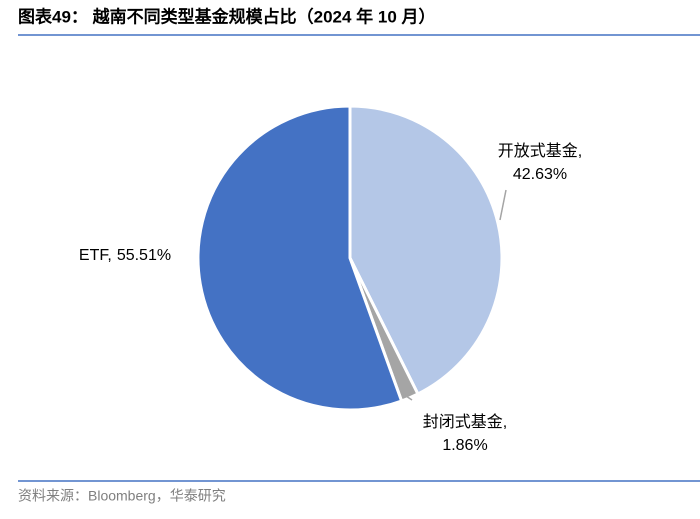 The width and height of the screenshot is (700, 519). I want to click on data-label-value: 1.86%, so click(464, 445).